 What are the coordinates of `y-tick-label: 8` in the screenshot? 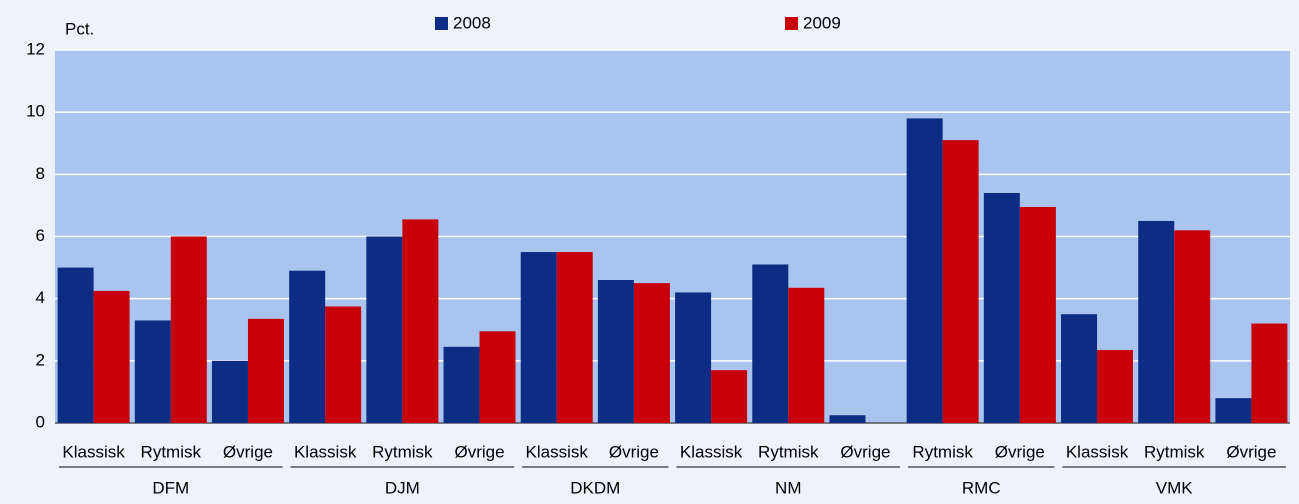 It's located at (40, 173).